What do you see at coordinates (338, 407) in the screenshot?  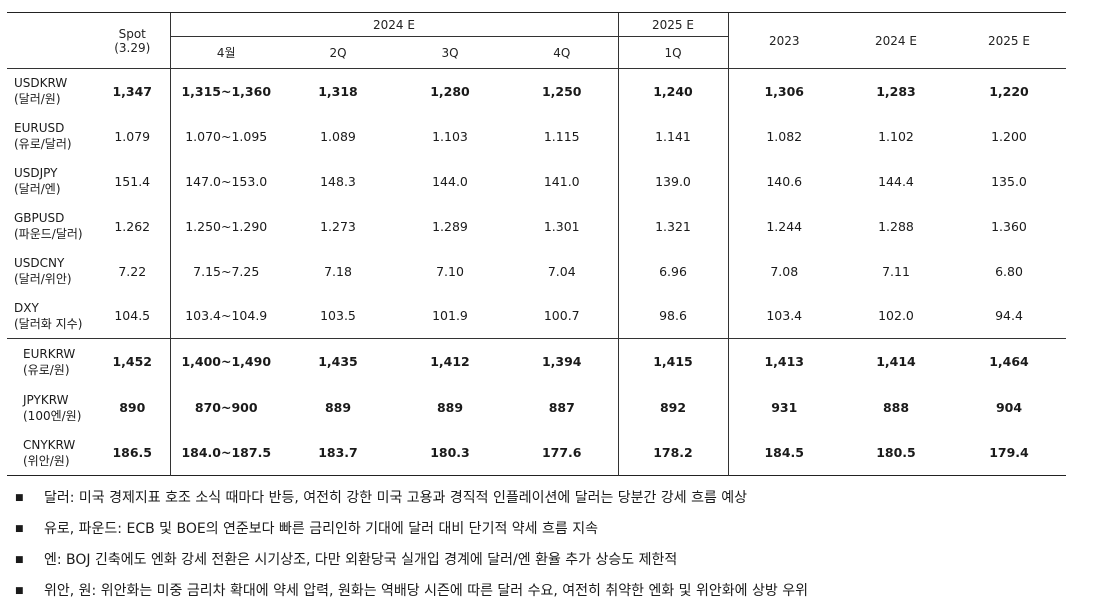 I see `cell-2q: 889` at bounding box center [338, 407].